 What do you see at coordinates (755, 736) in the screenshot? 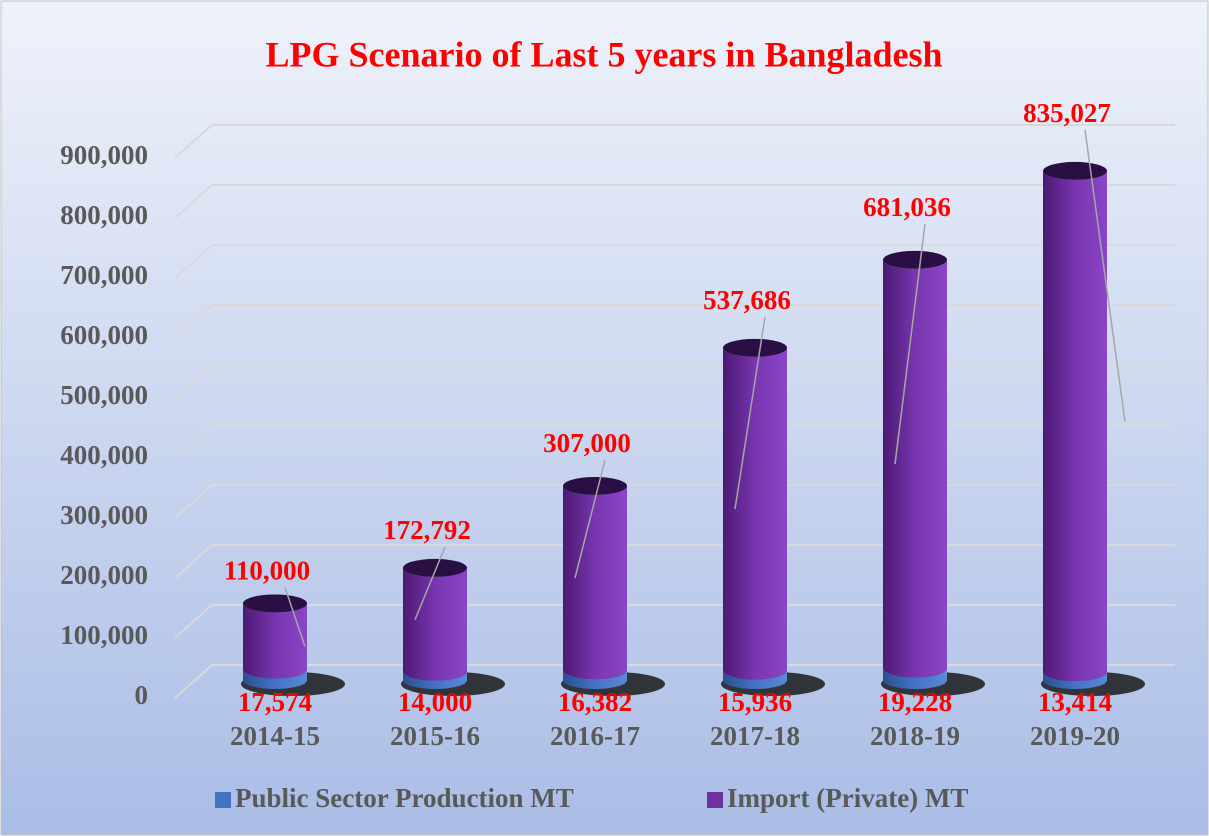
I see `x-tick-label: 2017-18` at bounding box center [755, 736].